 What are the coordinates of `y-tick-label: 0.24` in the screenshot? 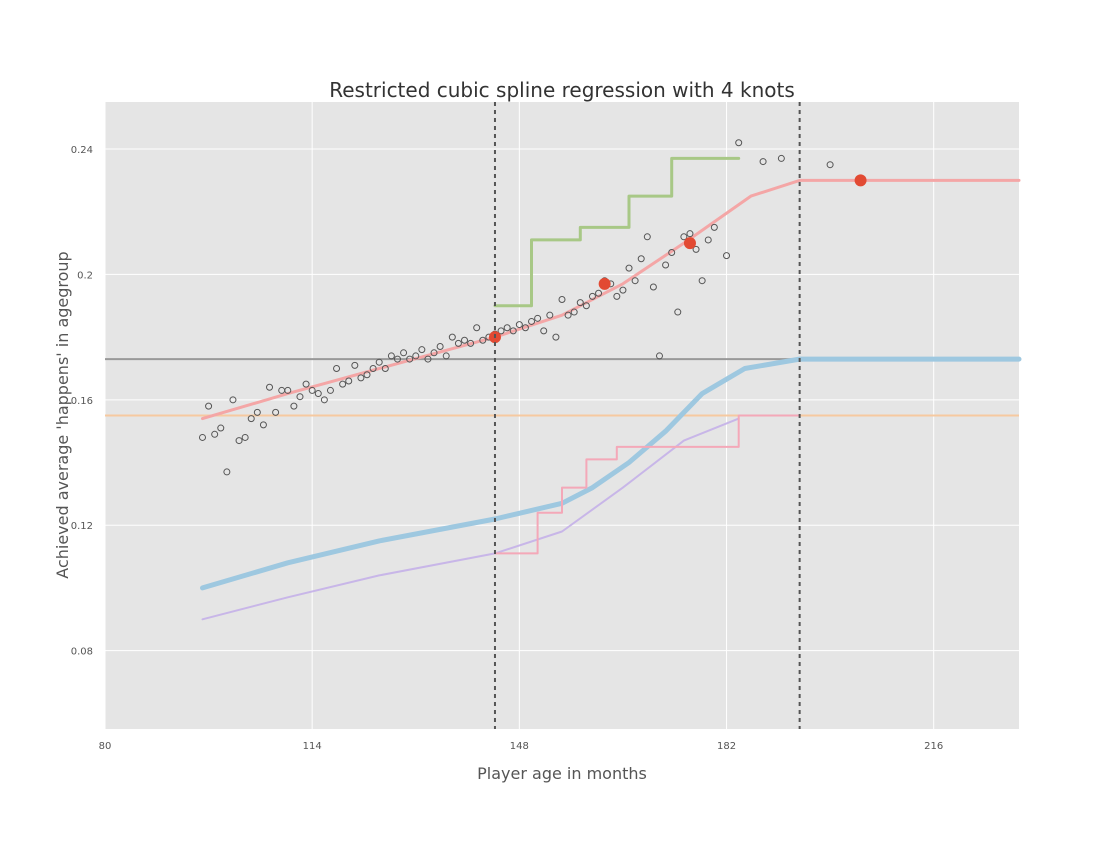 It's located at (82, 150).